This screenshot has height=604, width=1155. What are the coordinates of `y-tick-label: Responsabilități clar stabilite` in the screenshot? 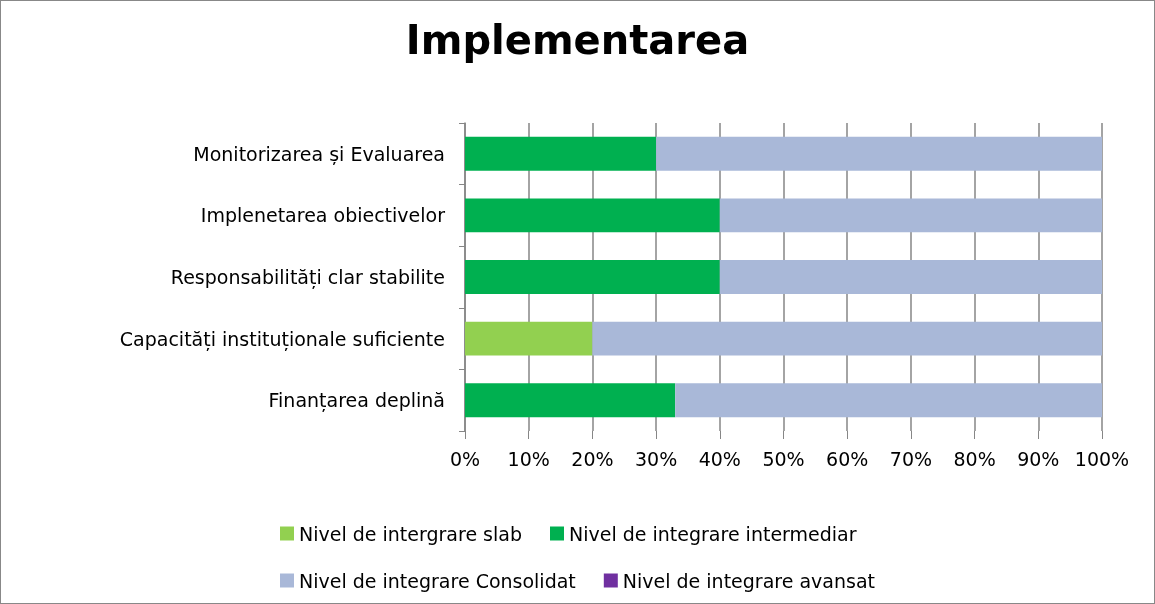 It's located at (307, 277).